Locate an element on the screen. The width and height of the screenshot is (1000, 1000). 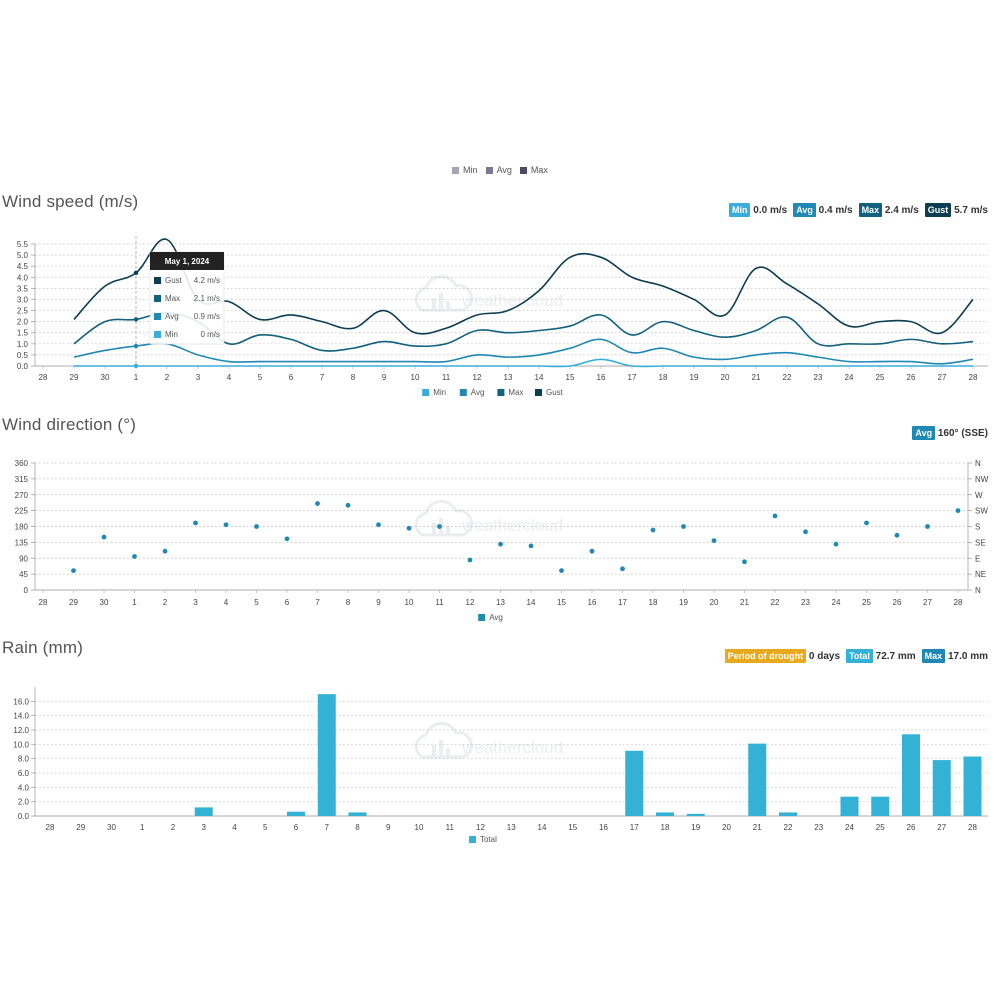
watermark-text: weathercloud is located at coordinates (512, 300).